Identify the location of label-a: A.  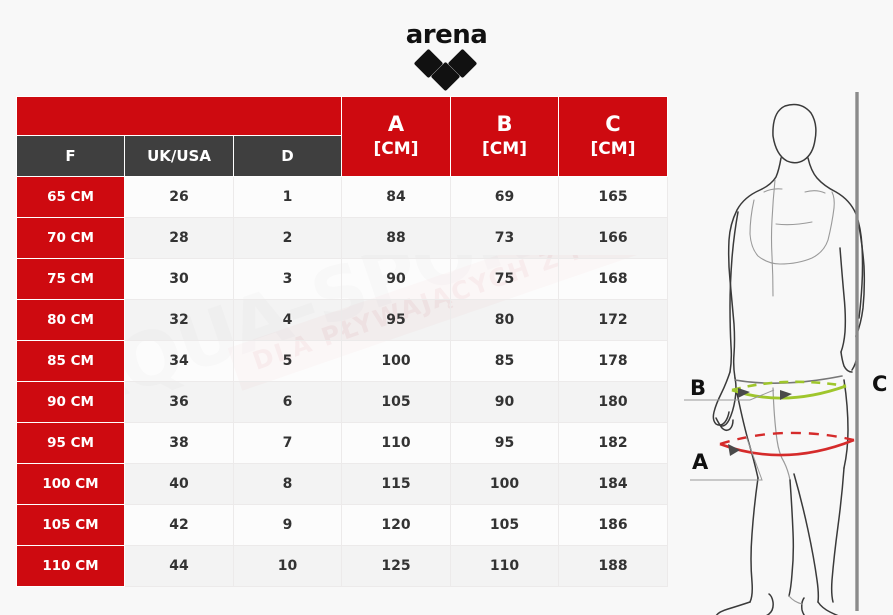
(700, 462).